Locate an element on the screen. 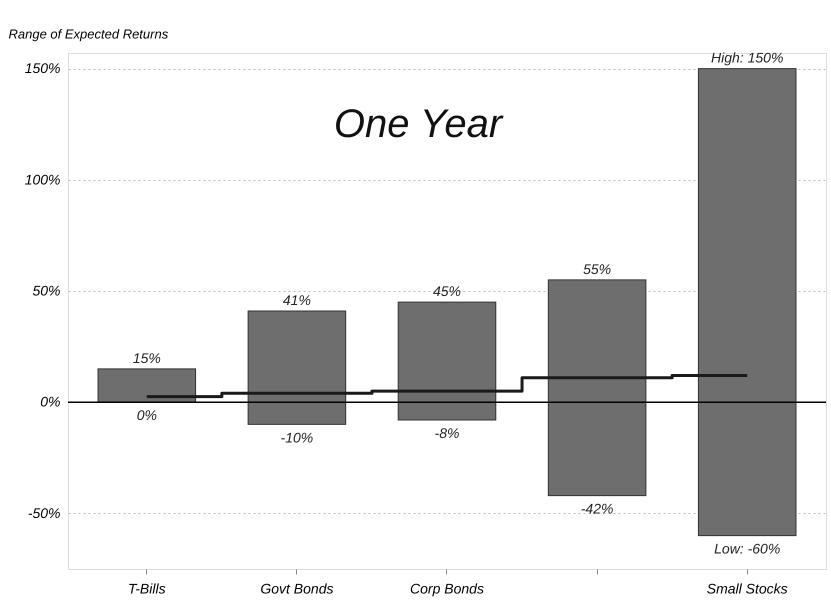  y-tick-label: 150% is located at coordinates (42, 68).